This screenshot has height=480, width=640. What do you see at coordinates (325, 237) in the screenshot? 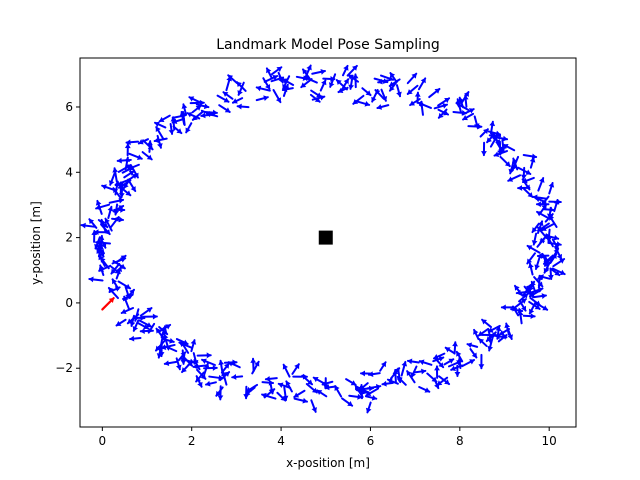
I see `landmark-marker` at bounding box center [325, 237].